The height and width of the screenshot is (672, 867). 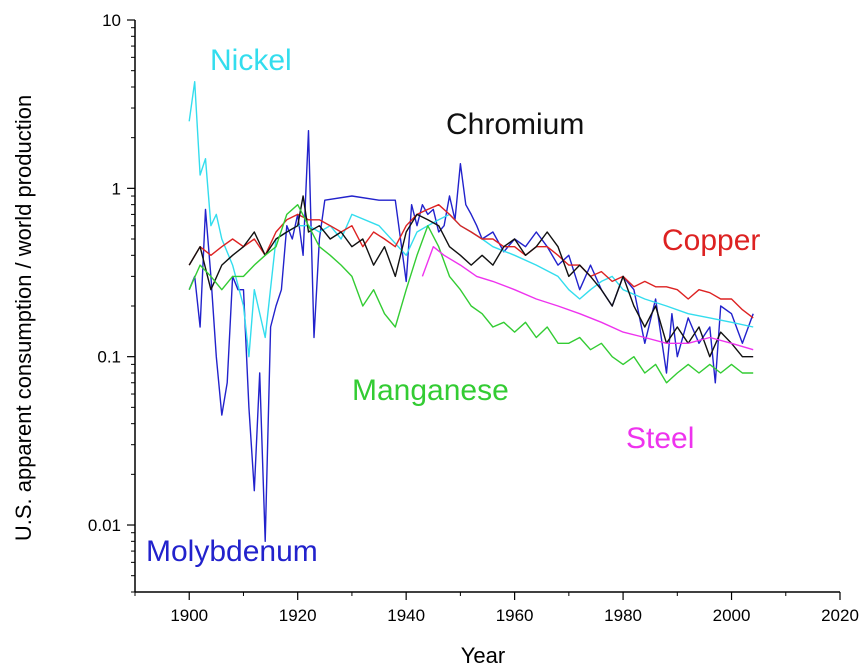 I want to click on series-label-manganese: Manganese, so click(x=430, y=390).